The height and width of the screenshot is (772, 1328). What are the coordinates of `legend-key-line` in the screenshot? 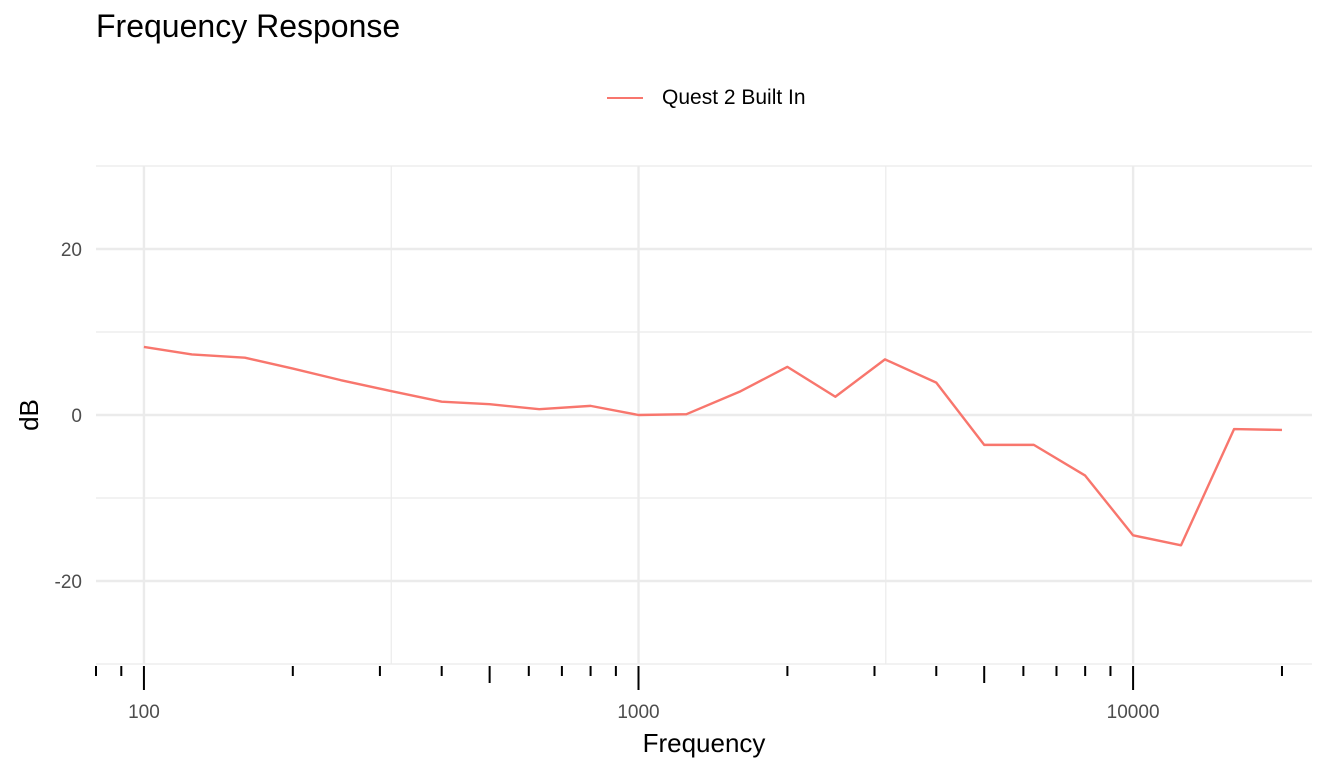 It's located at (625, 98).